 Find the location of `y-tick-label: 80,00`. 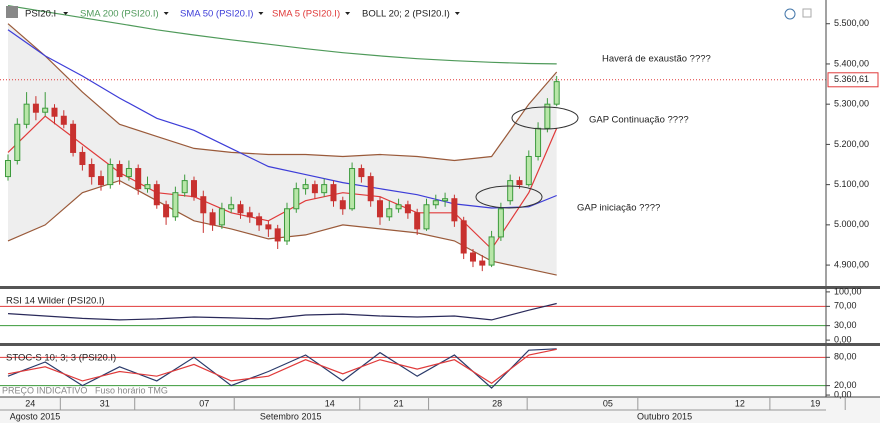

y-tick-label: 80,00 is located at coordinates (845, 357).